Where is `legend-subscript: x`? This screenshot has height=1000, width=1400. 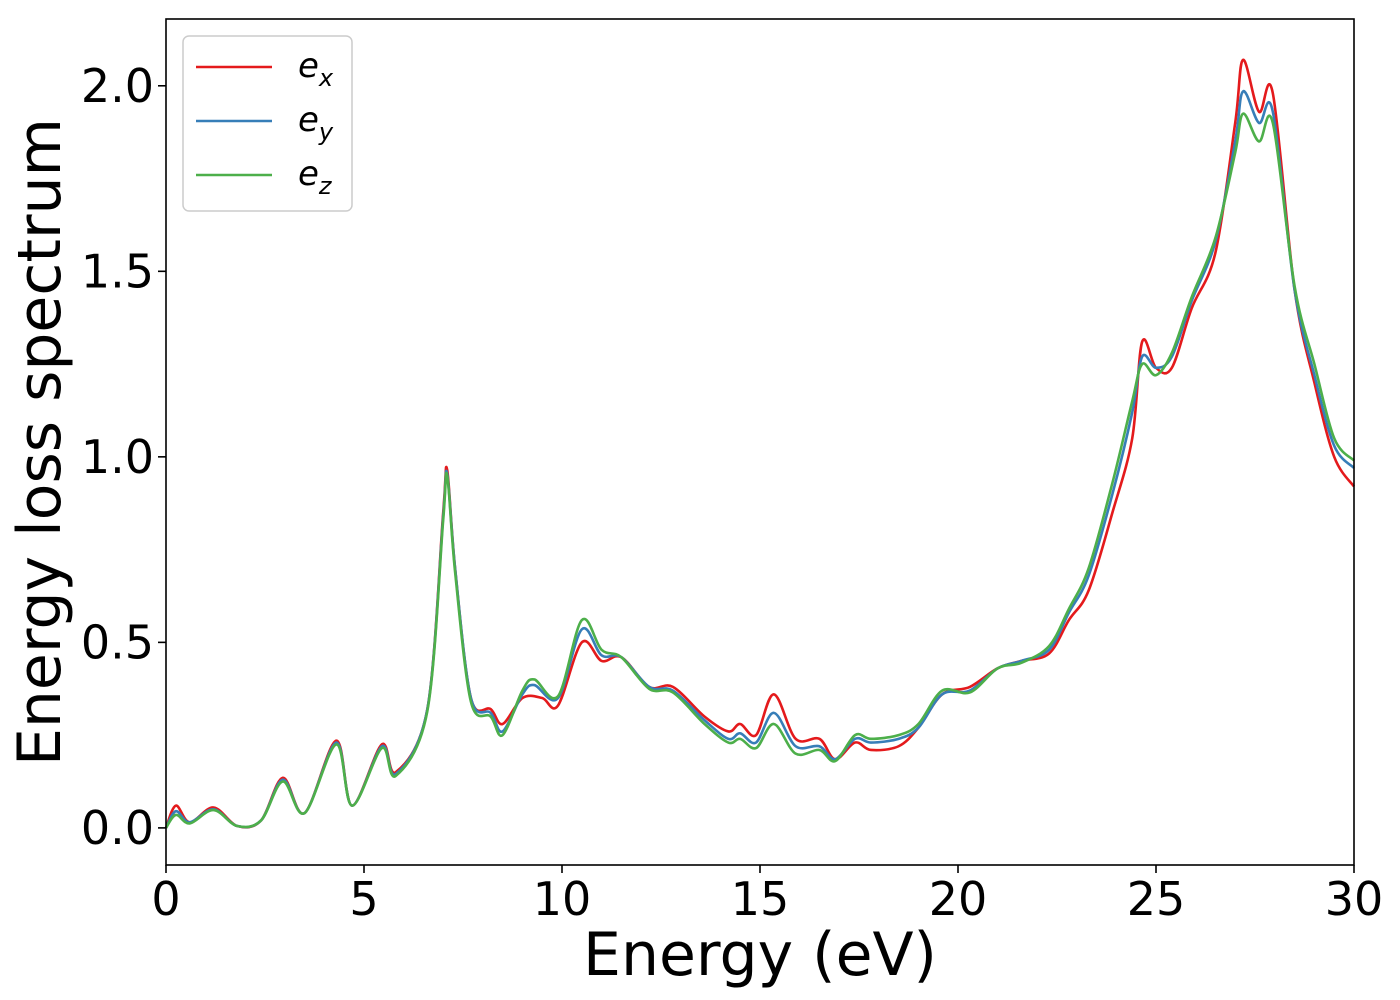 legend-subscript: x is located at coordinates (326, 78).